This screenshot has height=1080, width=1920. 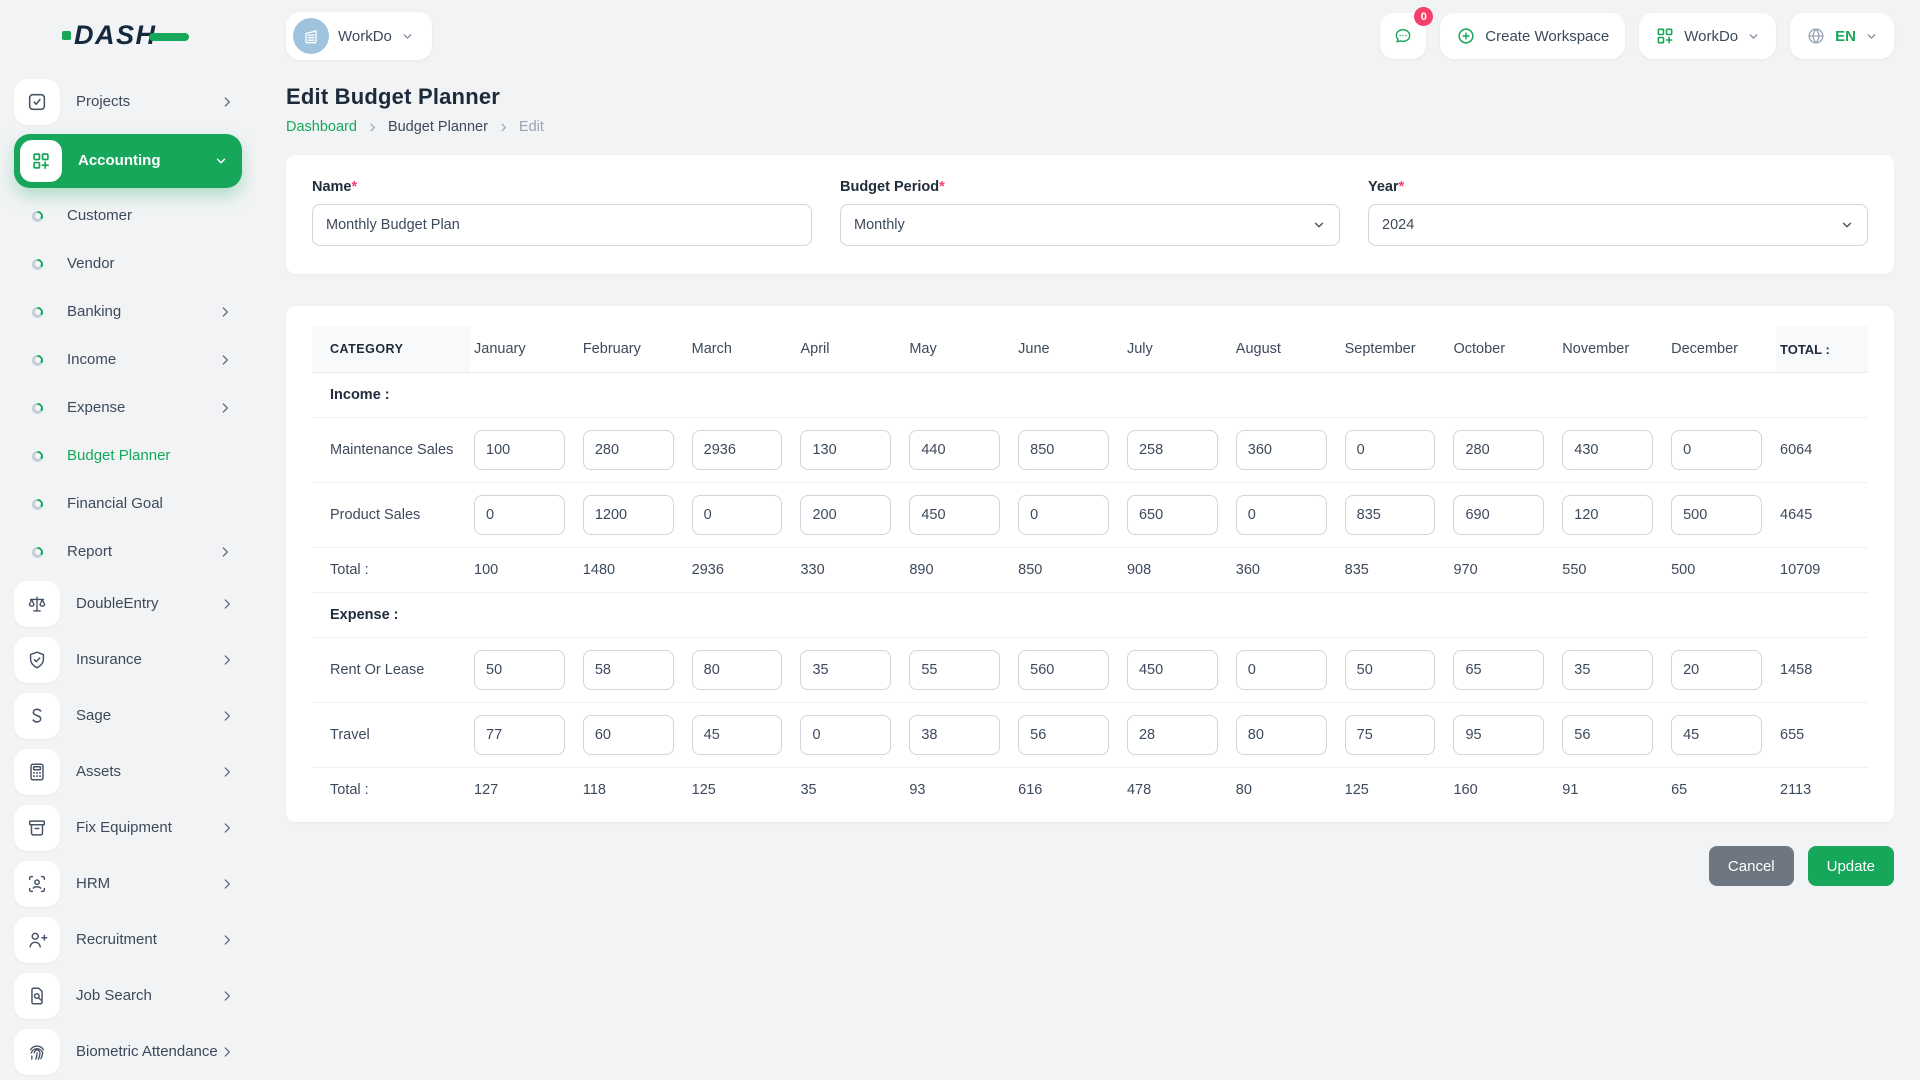 I want to click on topbar: WorkDo 0 Create Workspace, so click(x=1090, y=31).